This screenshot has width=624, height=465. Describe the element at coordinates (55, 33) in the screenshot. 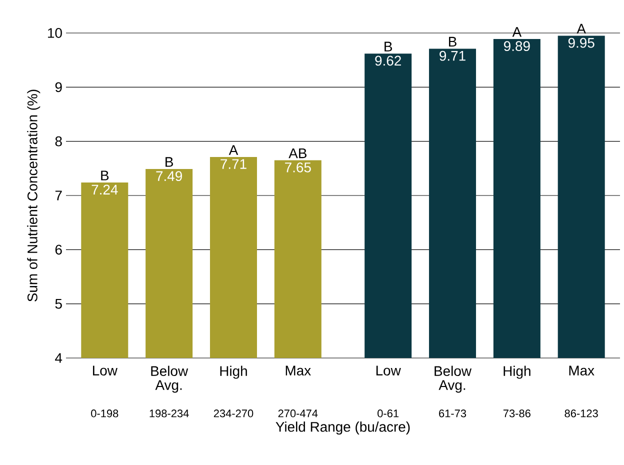

I see `y-tick-label: 10` at that location.